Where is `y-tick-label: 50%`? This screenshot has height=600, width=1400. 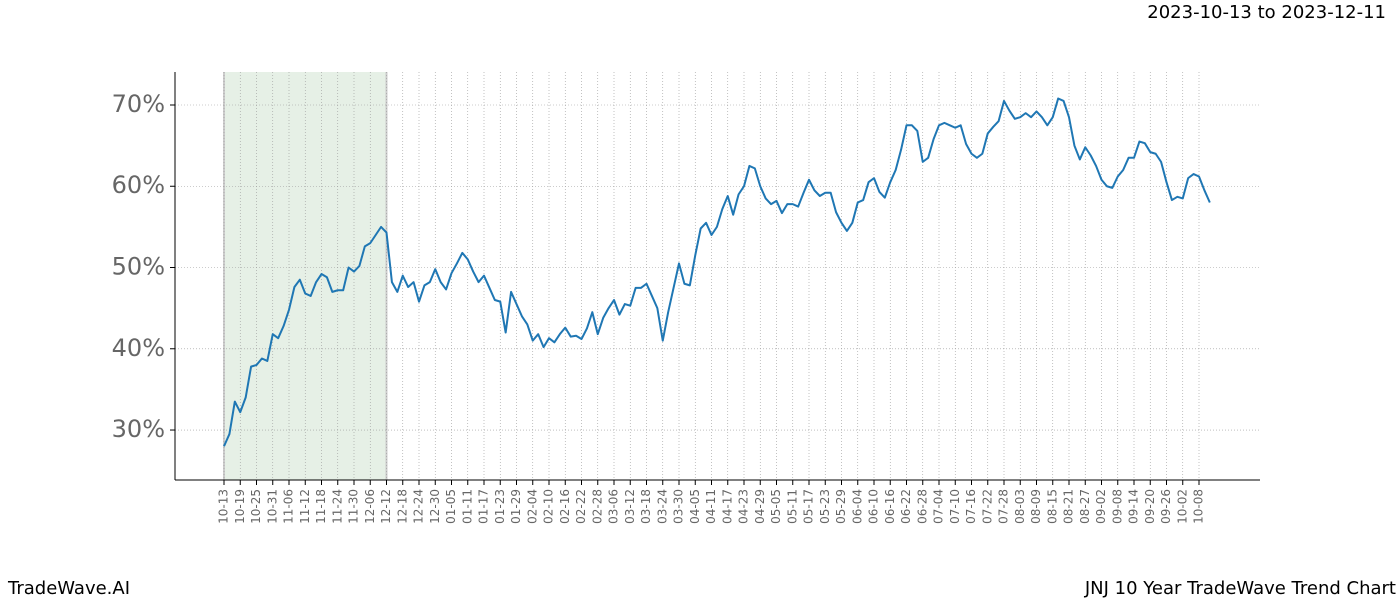
y-tick-label: 50% is located at coordinates (138, 267).